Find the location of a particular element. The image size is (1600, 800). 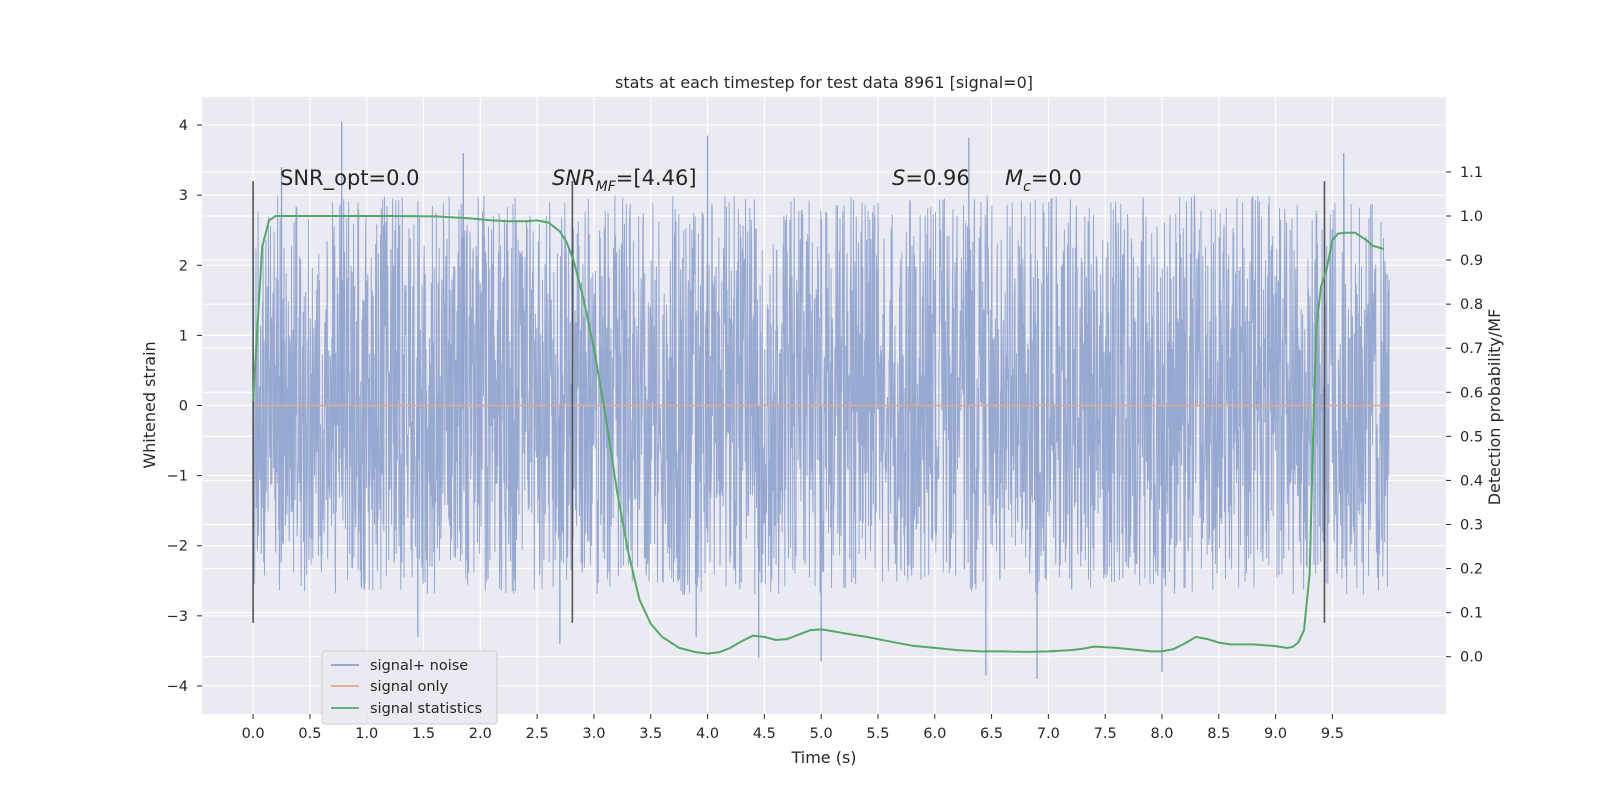

legend-box is located at coordinates (409, 687).